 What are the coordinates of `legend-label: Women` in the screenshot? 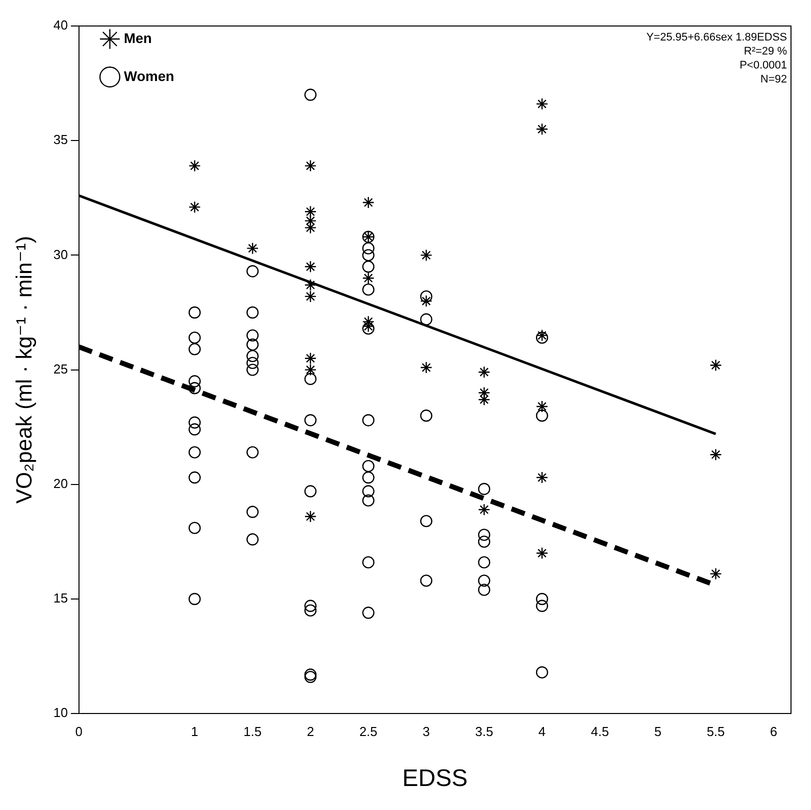 It's located at (149, 76).